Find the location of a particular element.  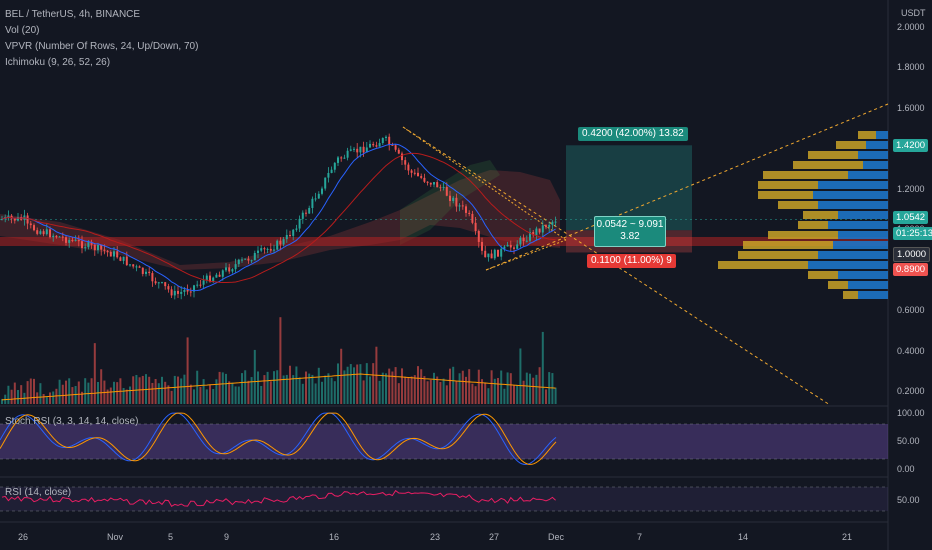

rsi-label: RSI (14, close) is located at coordinates (38, 492).